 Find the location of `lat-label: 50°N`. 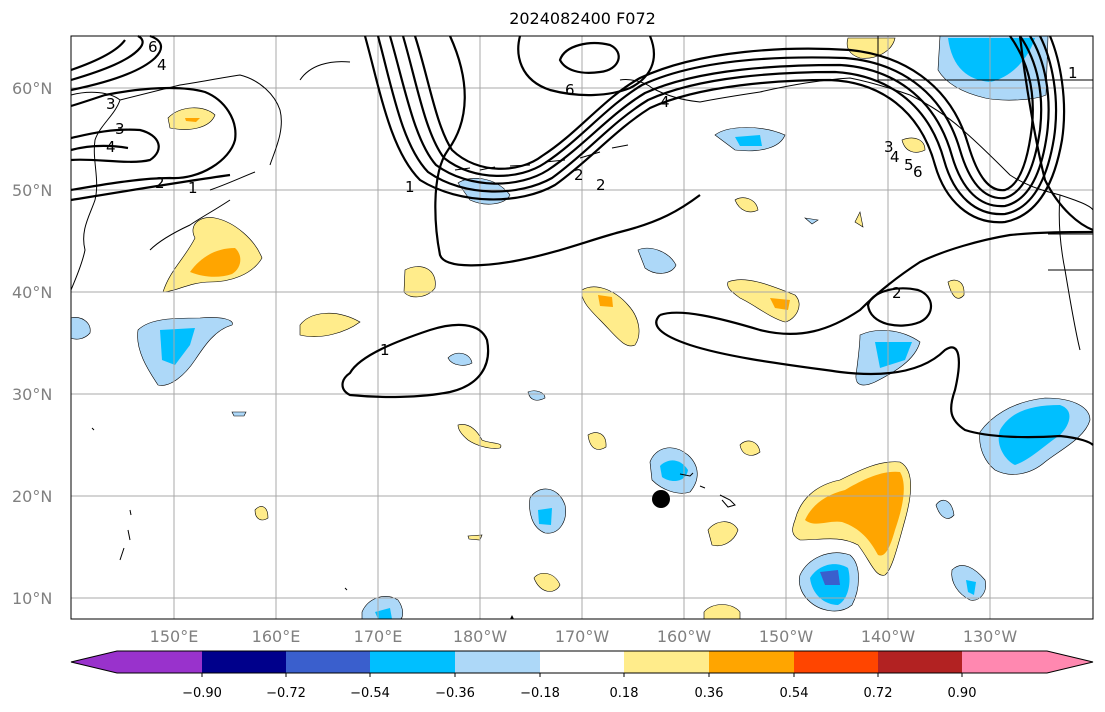

lat-label: 50°N is located at coordinates (32, 190).